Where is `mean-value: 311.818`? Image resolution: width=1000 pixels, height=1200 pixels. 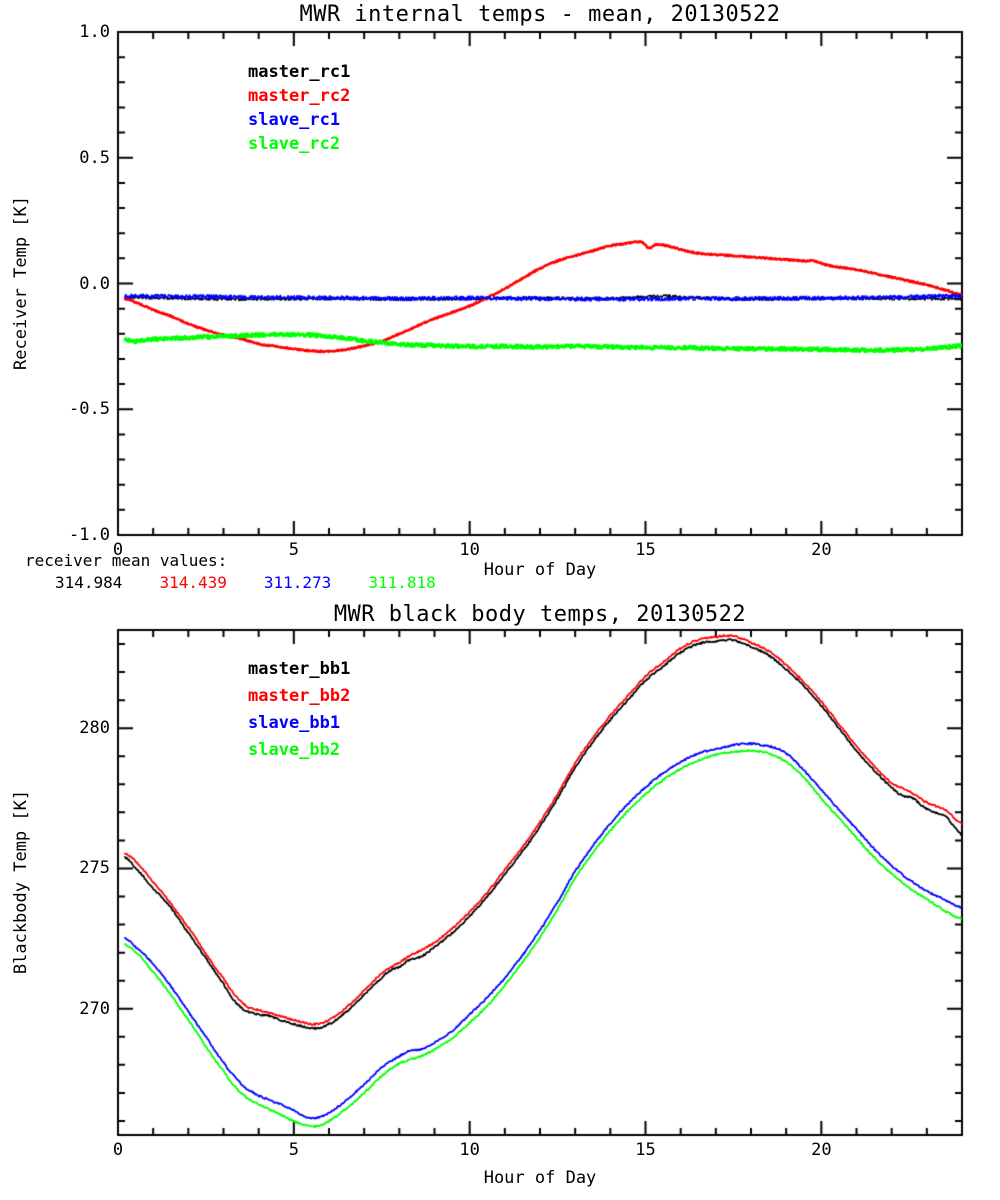 mean-value: 311.818 is located at coordinates (402, 582).